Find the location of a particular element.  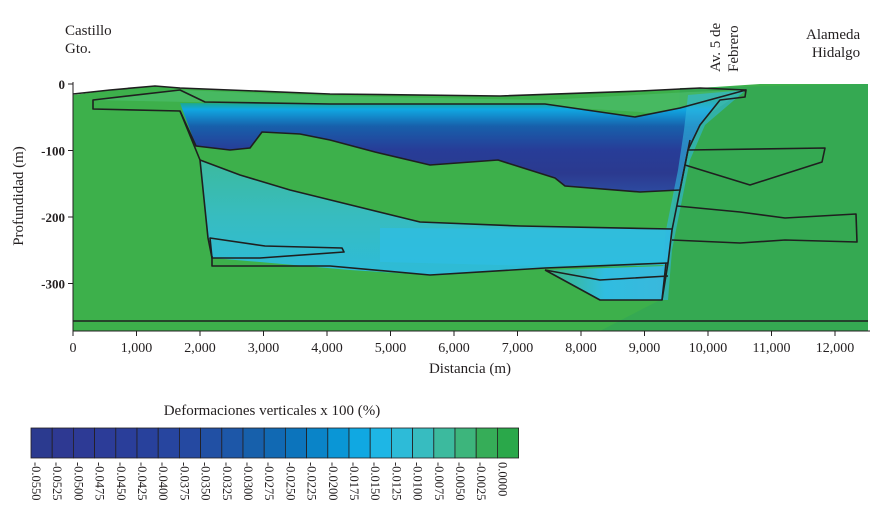

outline-right-wedge is located at coordinates (755, 166).